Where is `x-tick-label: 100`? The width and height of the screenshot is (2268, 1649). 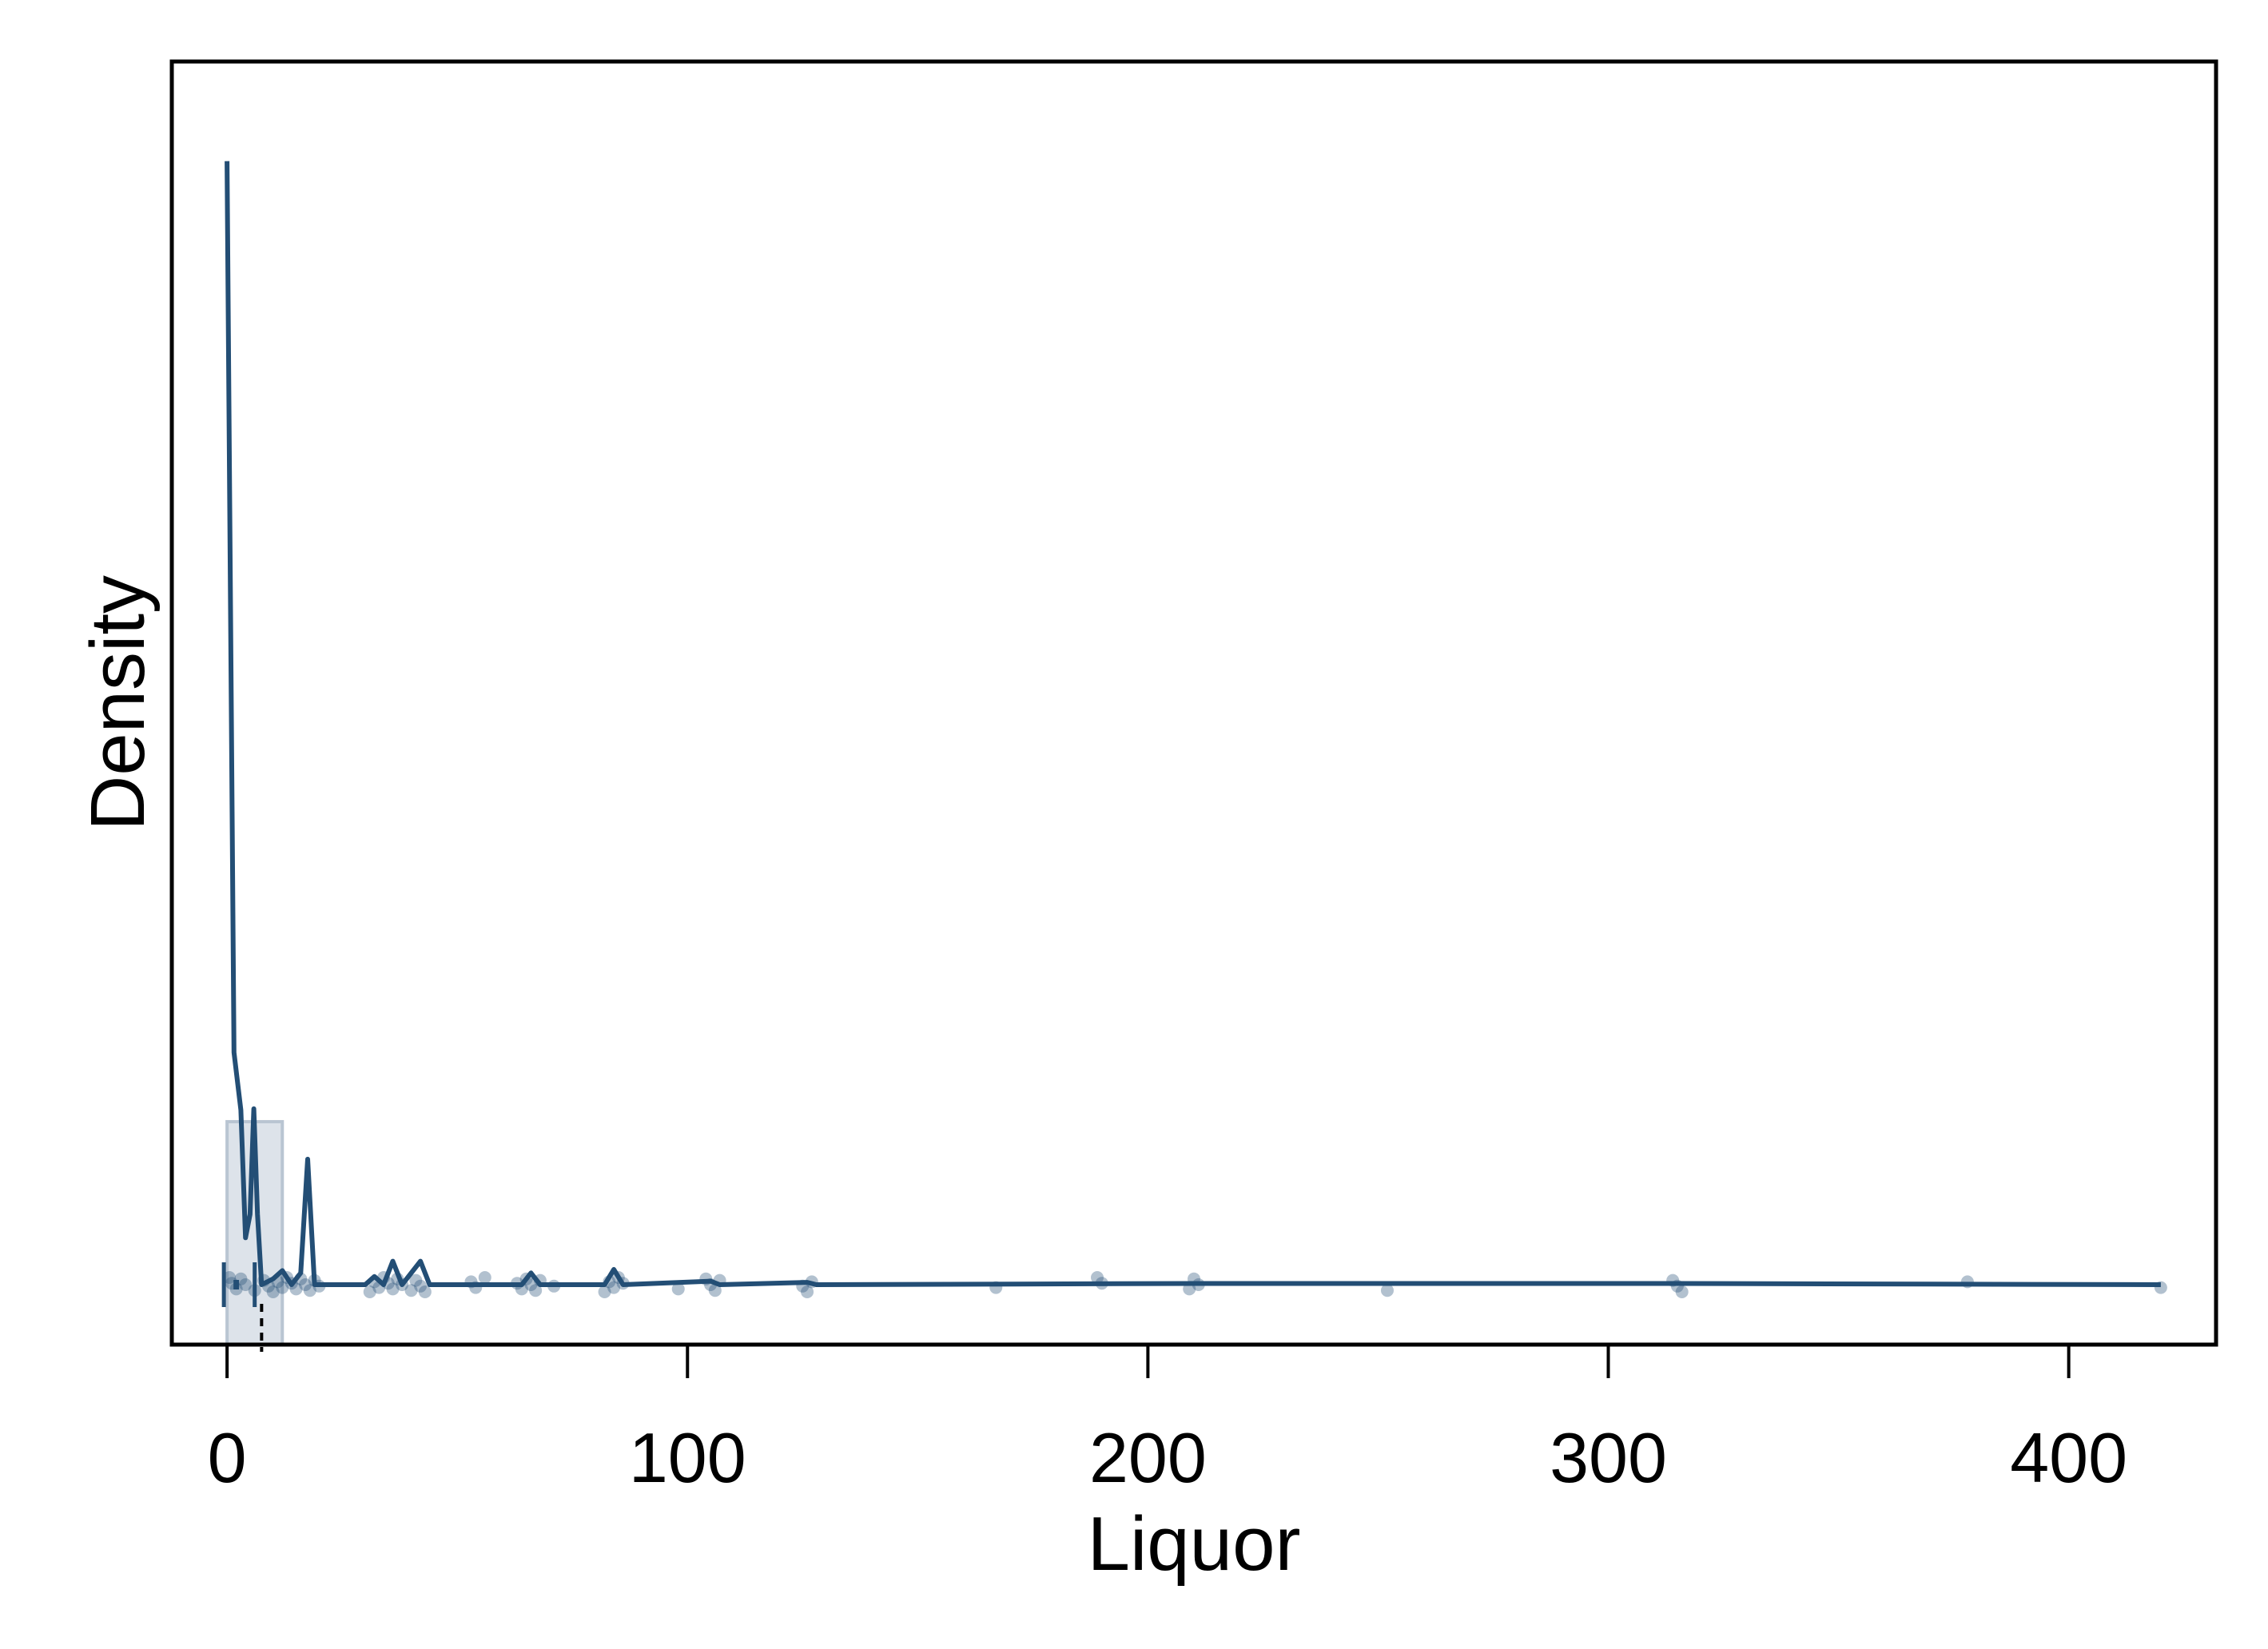
x-tick-label: 100 is located at coordinates (687, 1457).